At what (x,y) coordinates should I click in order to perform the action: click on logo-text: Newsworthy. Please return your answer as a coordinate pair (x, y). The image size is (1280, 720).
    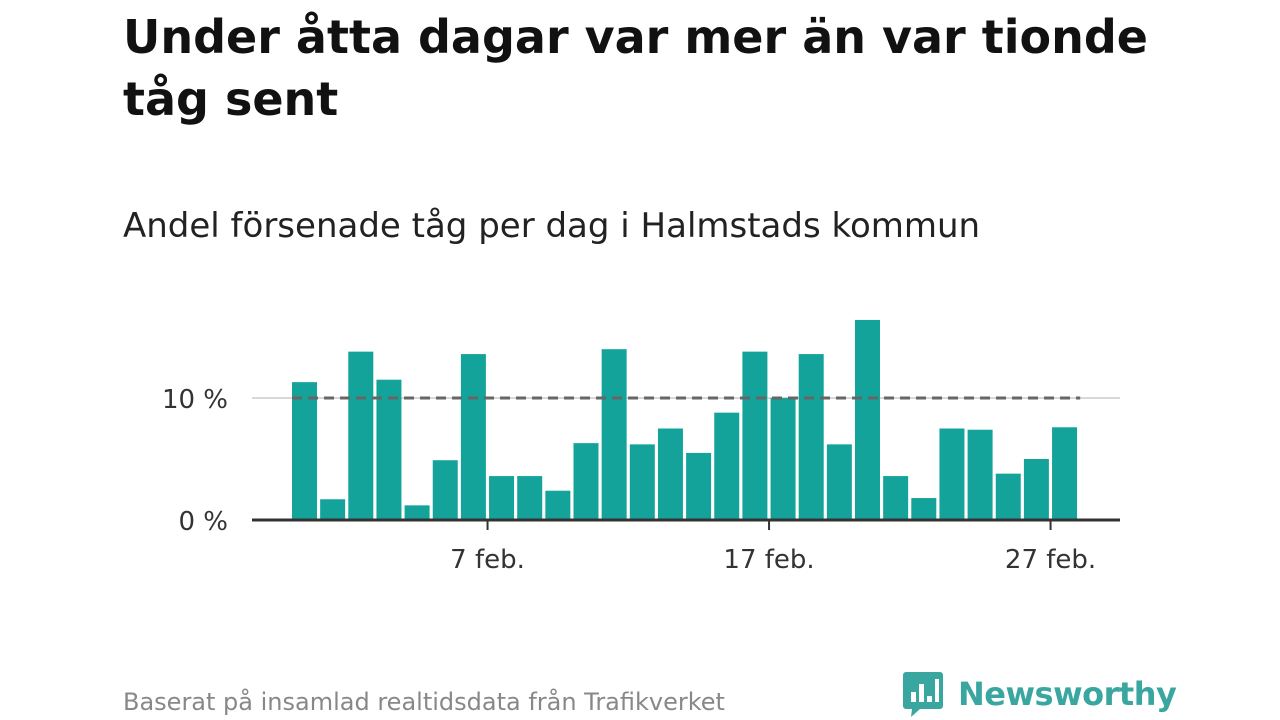
    Looking at the image, I should click on (1067, 694).